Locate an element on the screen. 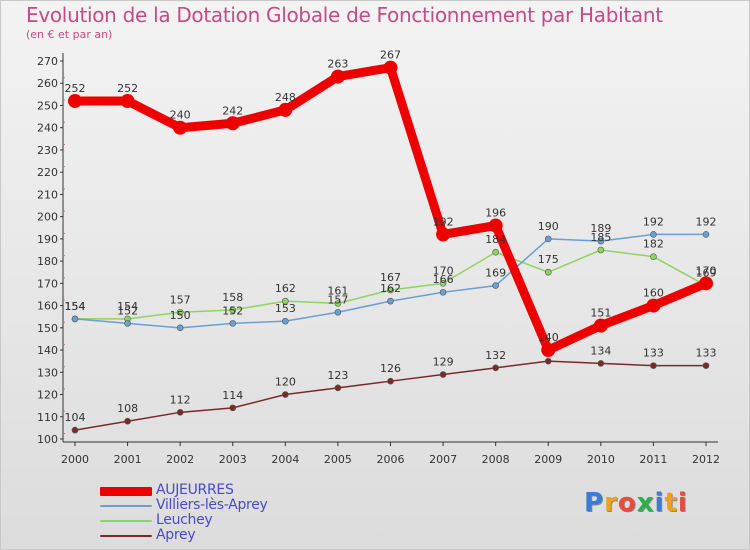 This screenshot has width=750, height=550. data-label: 154 is located at coordinates (75, 306).